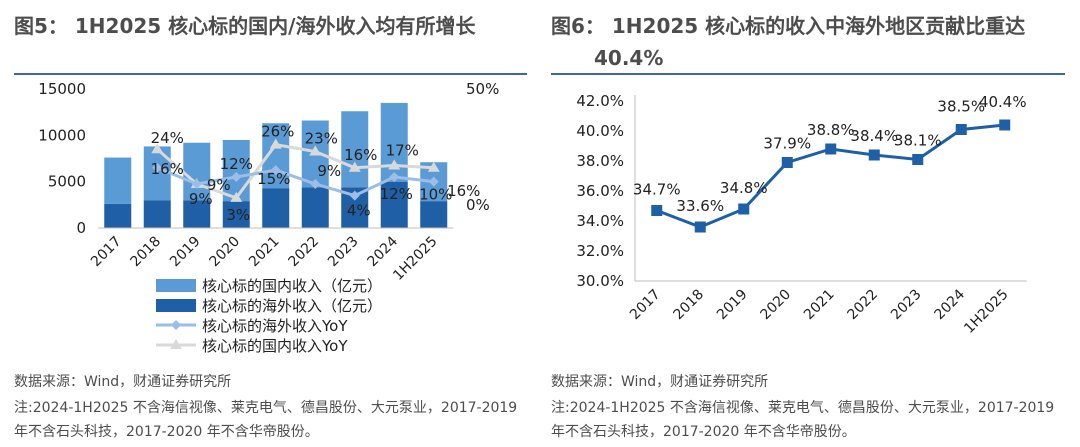 Image resolution: width=1080 pixels, height=447 pixels. Describe the element at coordinates (315, 150) in the screenshot. I see `domestic-yoy-point-2022` at that location.